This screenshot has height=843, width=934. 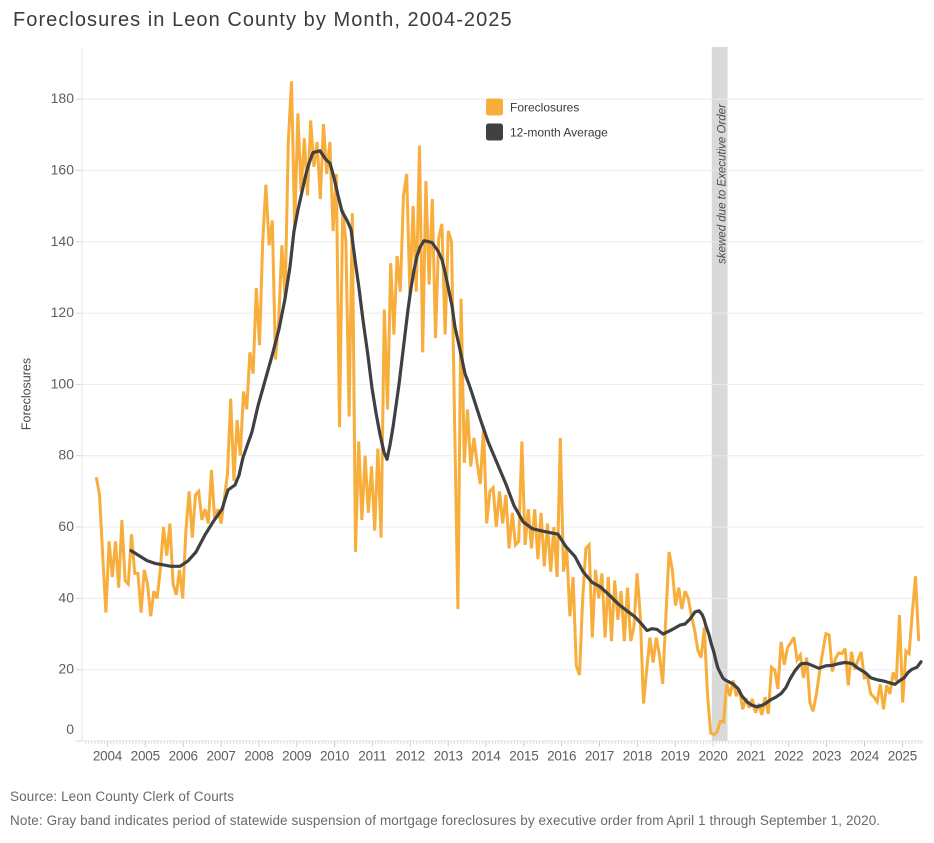 What do you see at coordinates (63, 98) in the screenshot?
I see `svg-text: 180` at bounding box center [63, 98].